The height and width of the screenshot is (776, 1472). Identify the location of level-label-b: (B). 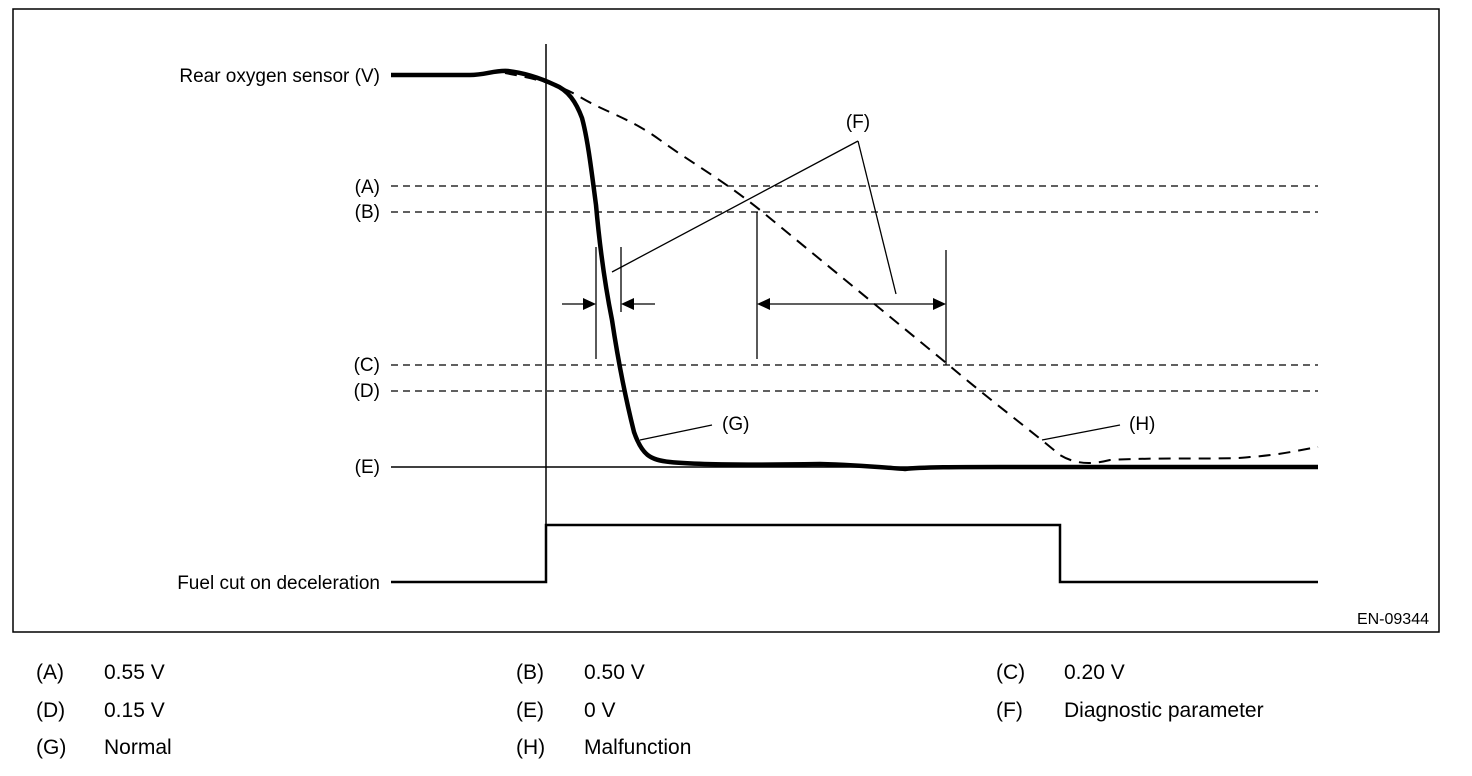
(367, 212).